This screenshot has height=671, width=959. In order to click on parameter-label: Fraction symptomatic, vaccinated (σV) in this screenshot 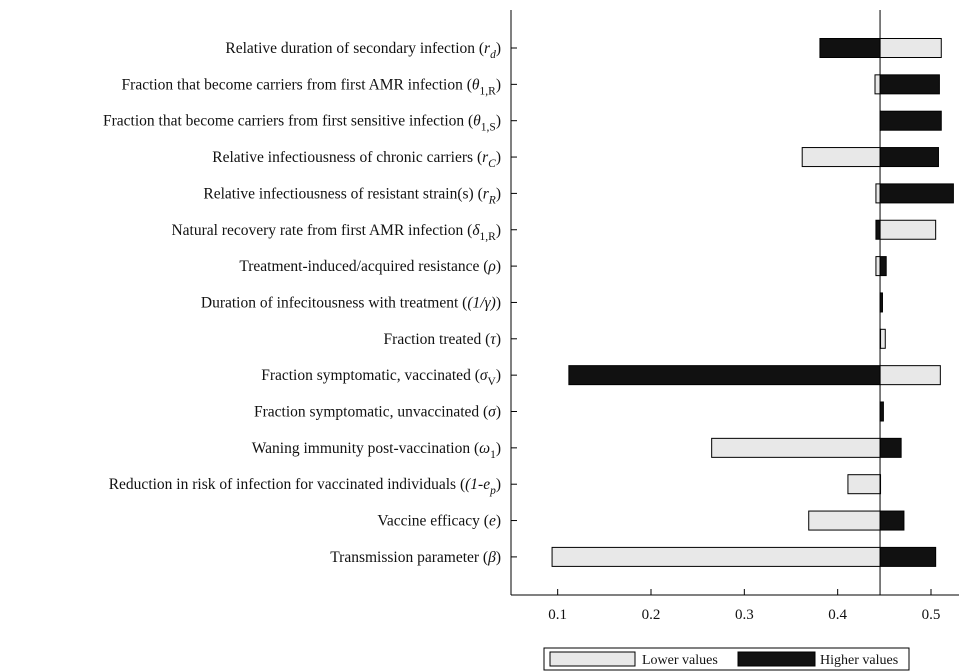, I will do `click(381, 377)`.